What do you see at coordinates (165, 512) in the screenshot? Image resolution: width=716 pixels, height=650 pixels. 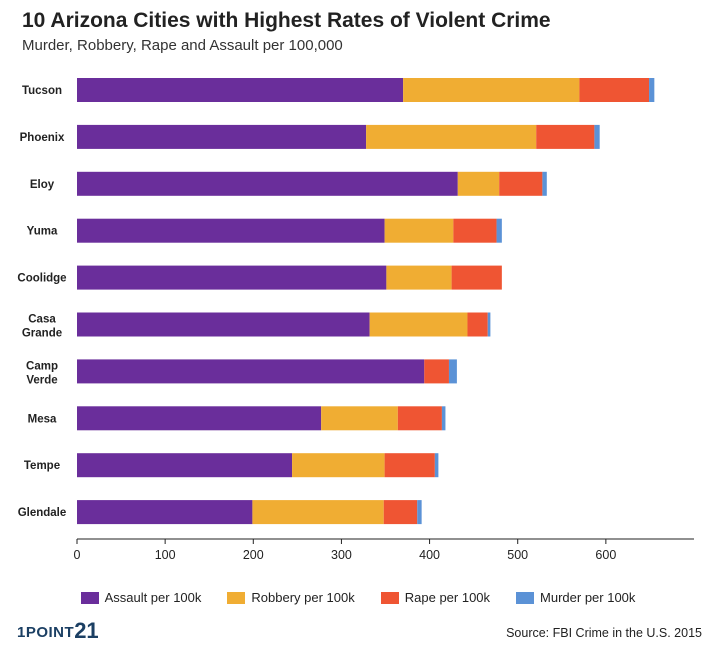 I see `bar-glendale-assault` at bounding box center [165, 512].